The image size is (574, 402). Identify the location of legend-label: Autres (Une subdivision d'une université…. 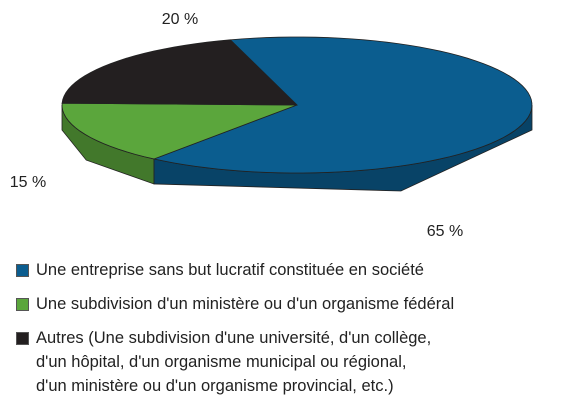
(234, 362).